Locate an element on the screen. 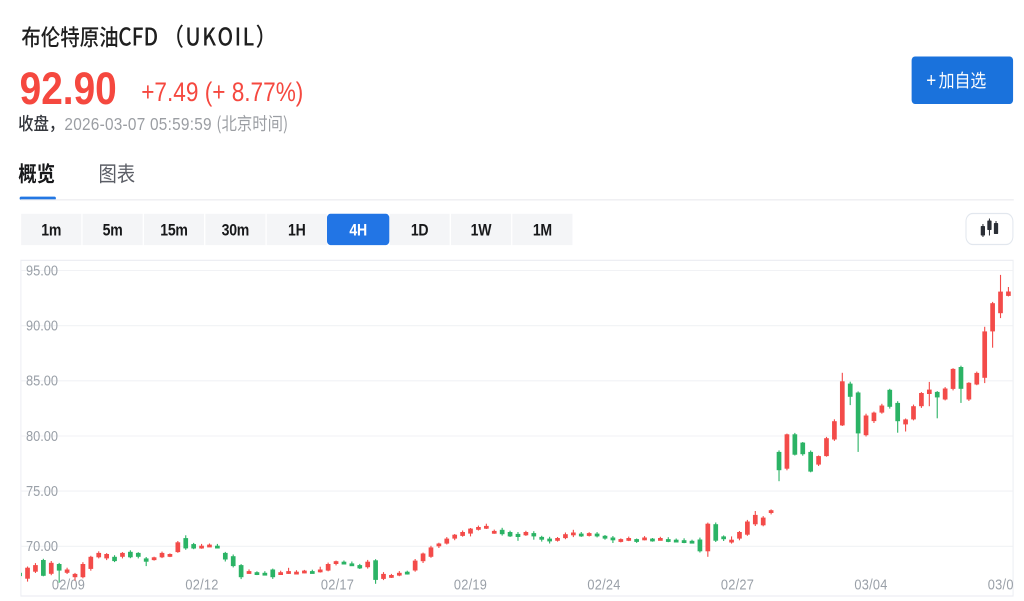 Image resolution: width=1024 pixels, height=601 pixels. svg-text: 02/12 is located at coordinates (201, 584).